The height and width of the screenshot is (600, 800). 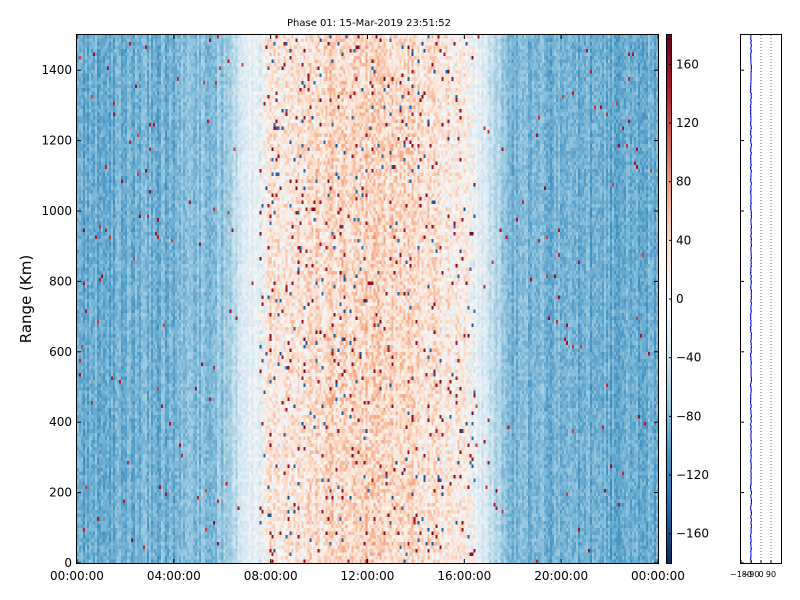 What do you see at coordinates (369, 23) in the screenshot?
I see `chart-title: Phase 01: 15-Mar-2019 23:51:52` at bounding box center [369, 23].